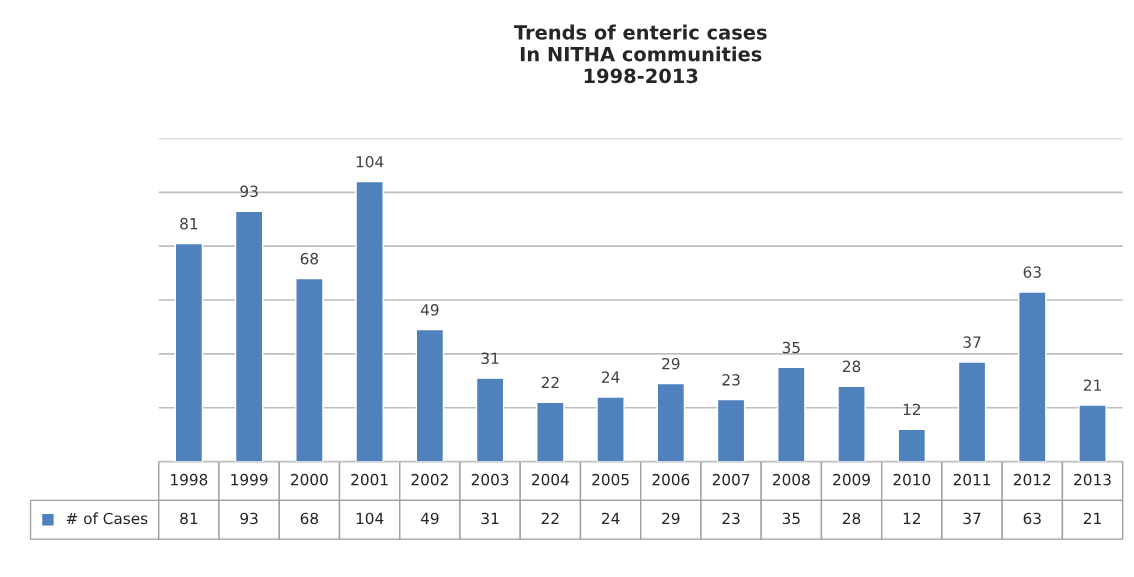 The image size is (1134, 577). Describe the element at coordinates (1092, 385) in the screenshot. I see `data-label: 21` at that location.